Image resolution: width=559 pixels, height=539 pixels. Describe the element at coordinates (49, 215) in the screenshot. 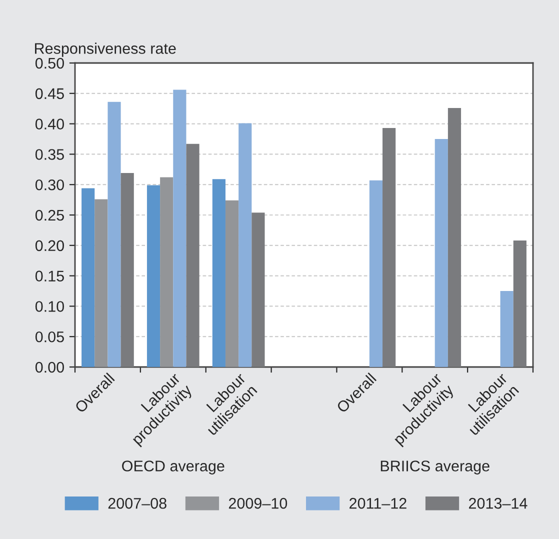

I see `y-tick-label: 0.25` at that location.